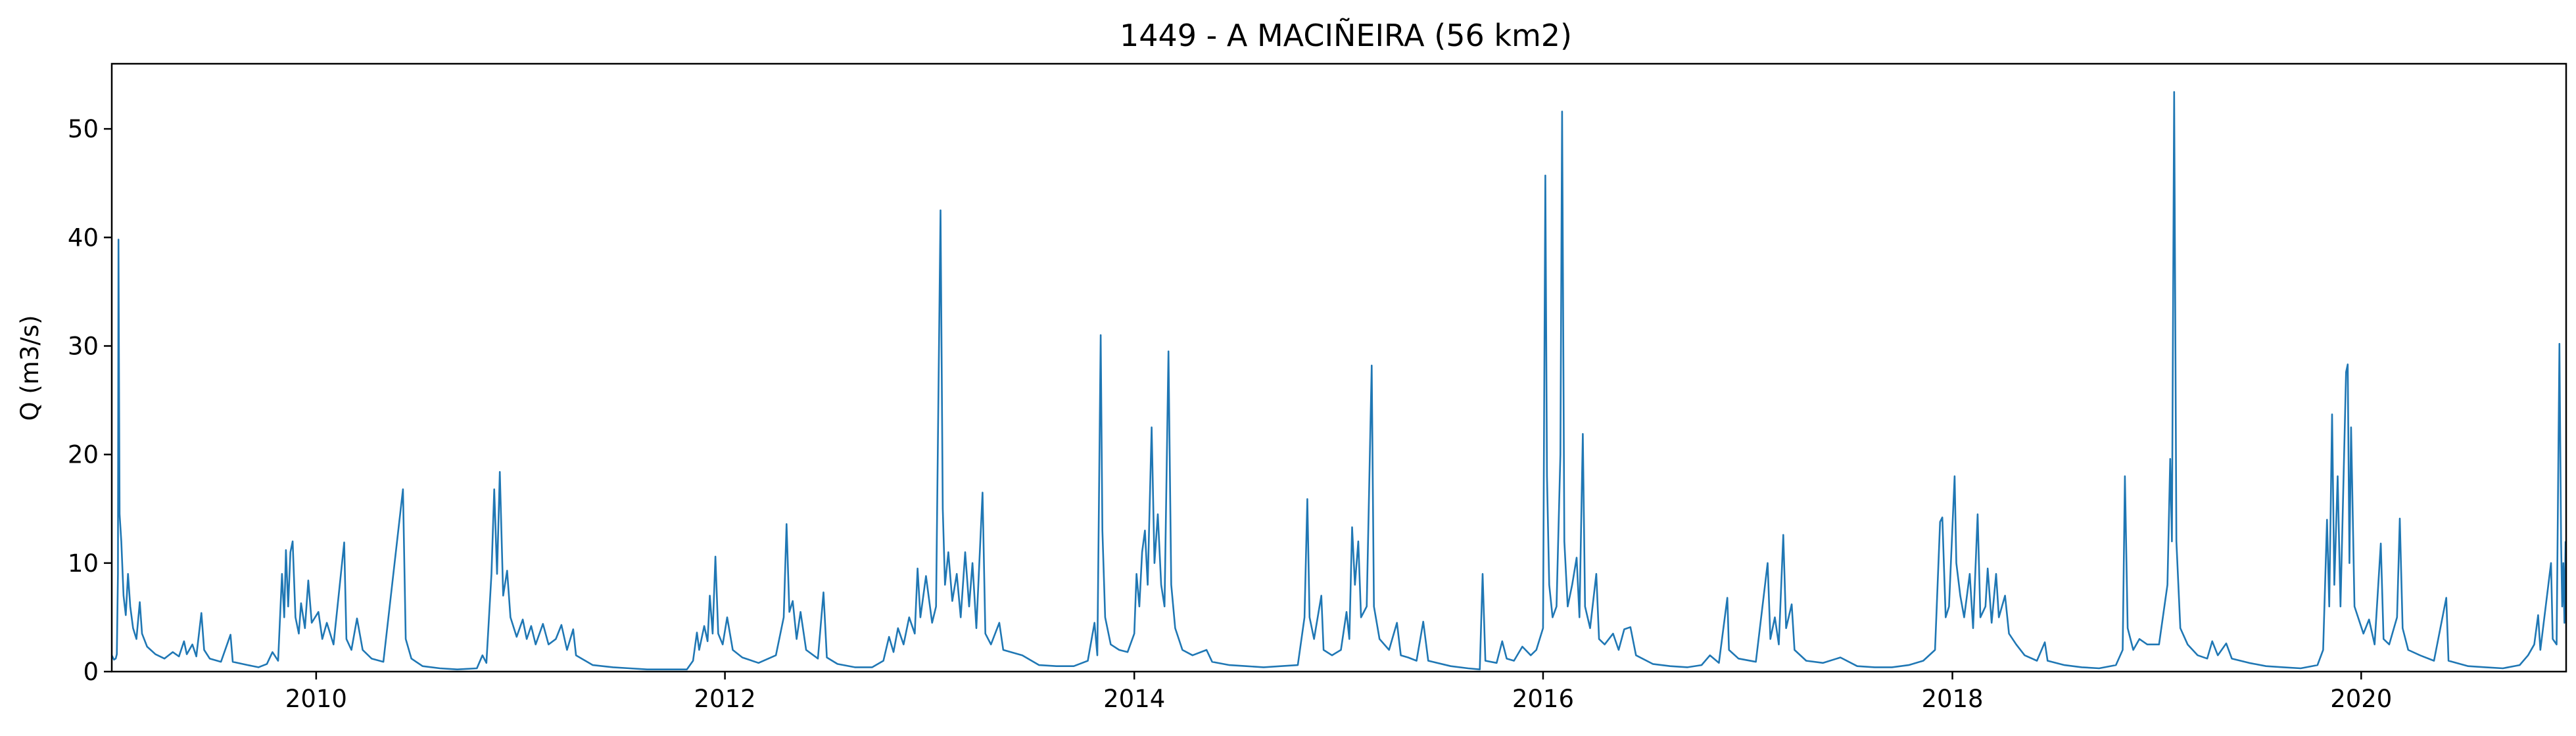  I want to click on y-tick-label: 40, so click(84, 237).